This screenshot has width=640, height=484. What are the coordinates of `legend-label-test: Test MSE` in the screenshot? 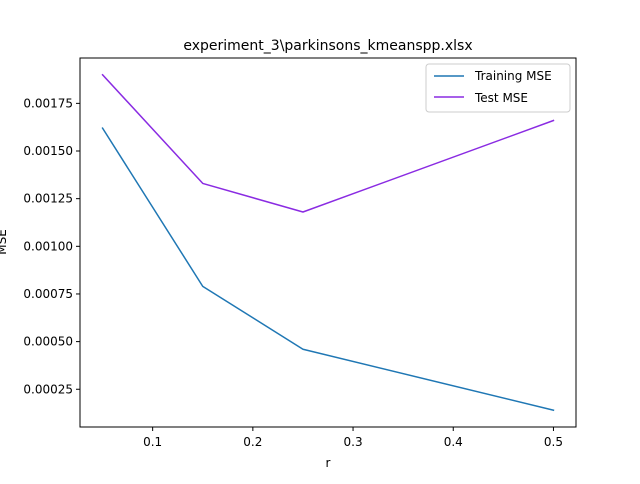 It's located at (501, 98).